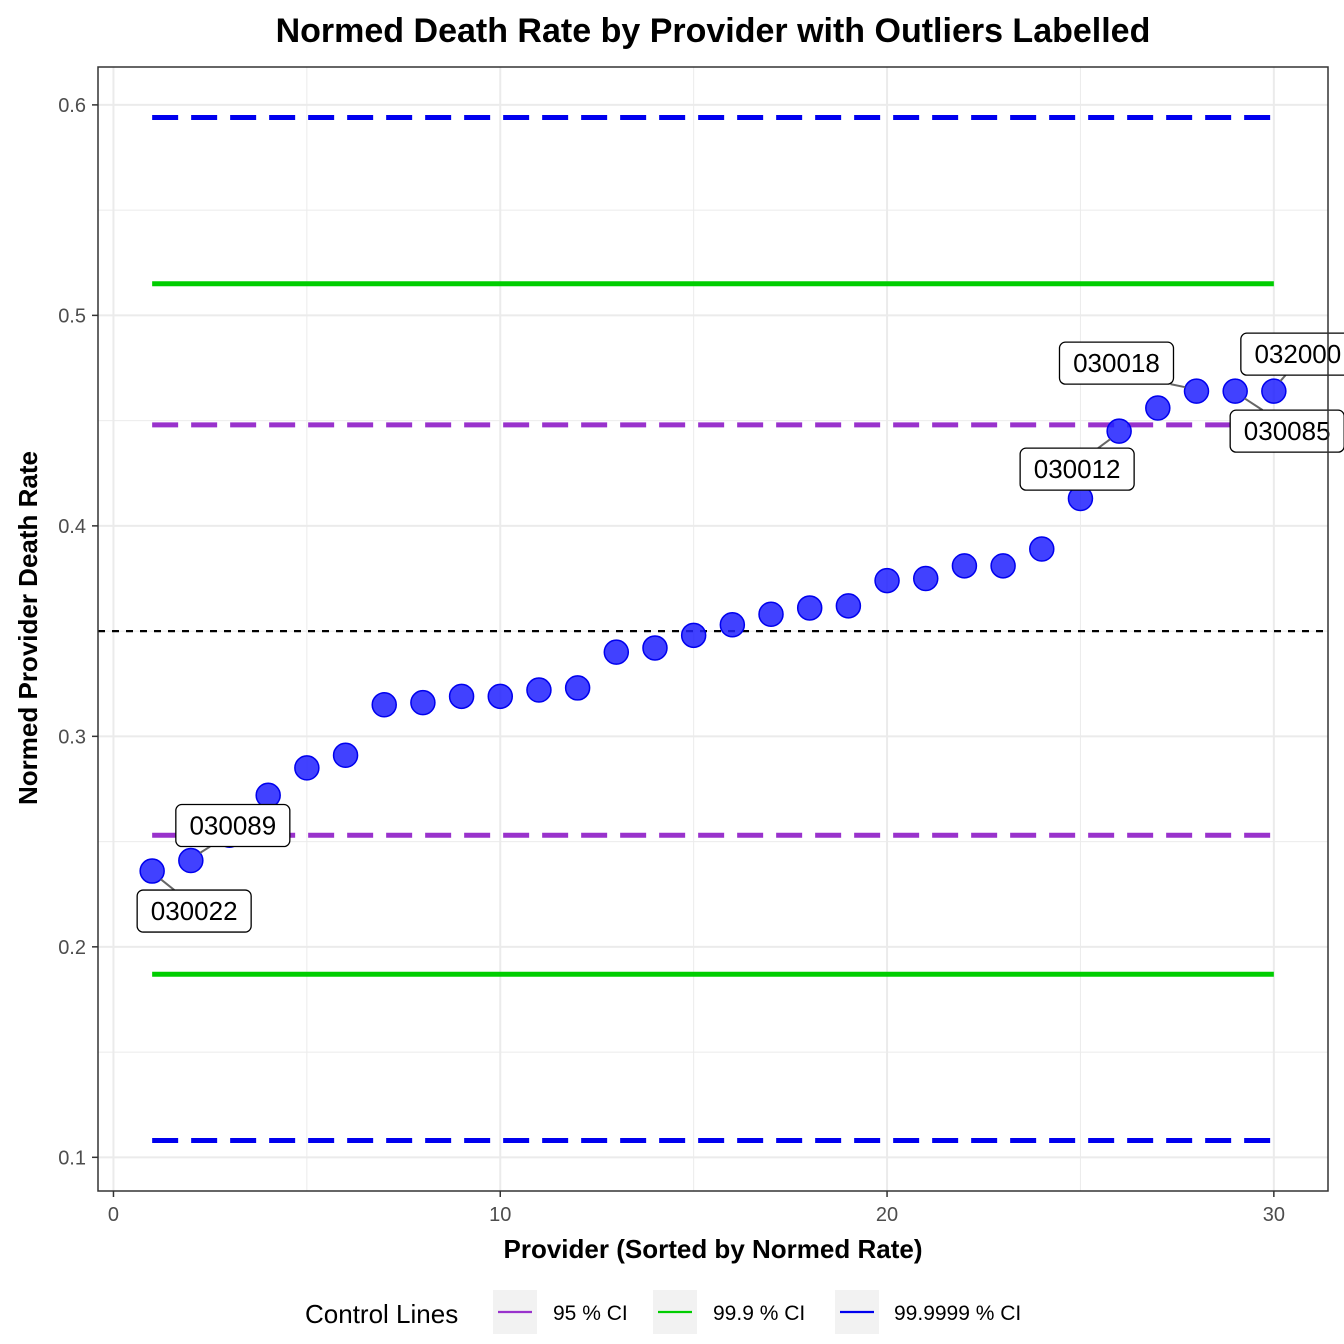 The image size is (1344, 1344). Describe the element at coordinates (72, 737) in the screenshot. I see `y-tick-label: 0.3` at that location.